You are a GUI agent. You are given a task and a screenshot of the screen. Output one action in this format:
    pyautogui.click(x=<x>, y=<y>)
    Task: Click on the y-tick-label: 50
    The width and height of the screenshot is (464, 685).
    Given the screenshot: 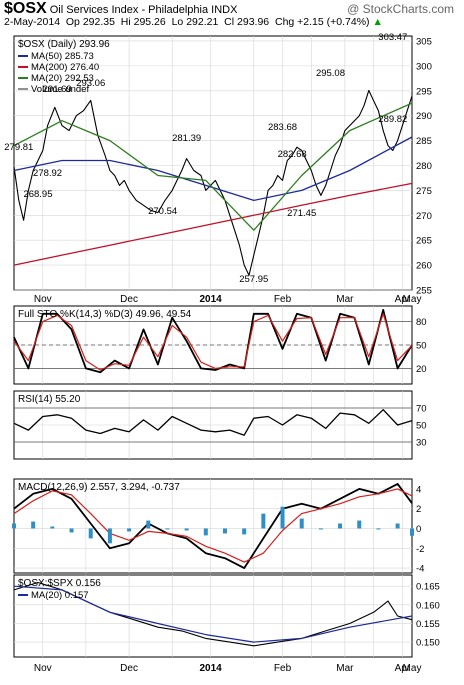 What is the action you would take?
    pyautogui.click(x=421, y=346)
    